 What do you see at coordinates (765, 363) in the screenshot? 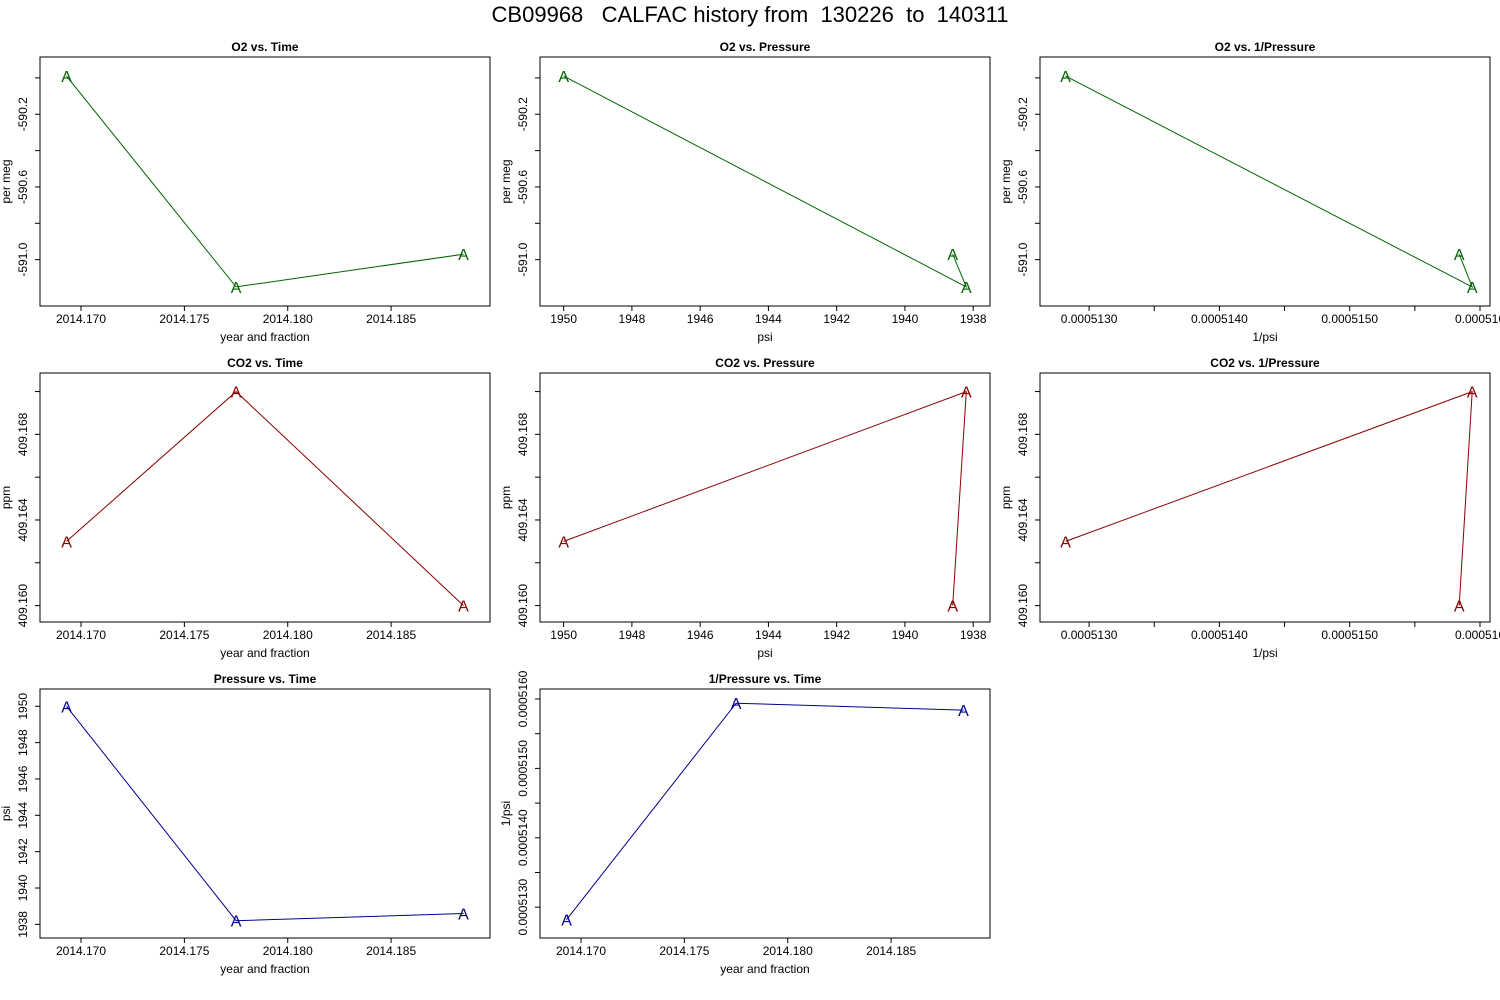
I see `chart-title: CO2 vs. Pressure` at bounding box center [765, 363].